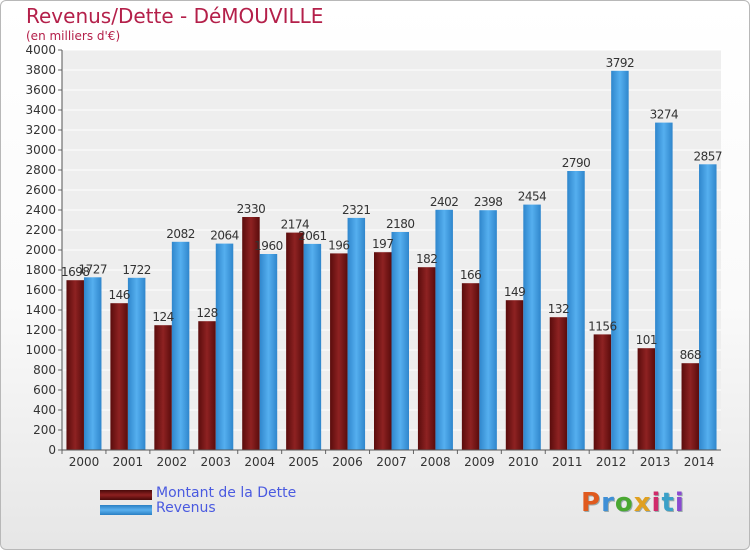 The height and width of the screenshot is (550, 750). What do you see at coordinates (576, 163) in the screenshot?
I see `data-label-revenus: 2790` at bounding box center [576, 163].